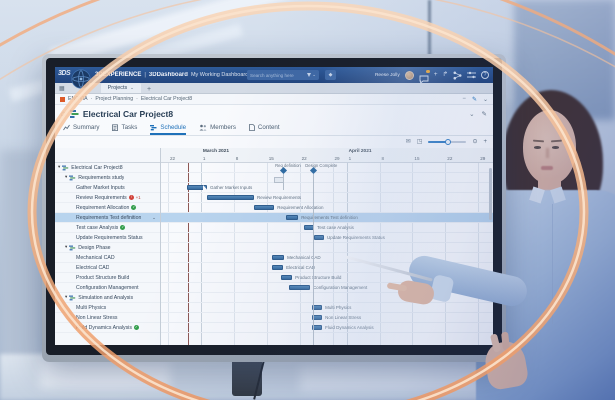 This screenshot has height=400, width=615. Describe the element at coordinates (277, 75) in the screenshot. I see `search-input` at that location.